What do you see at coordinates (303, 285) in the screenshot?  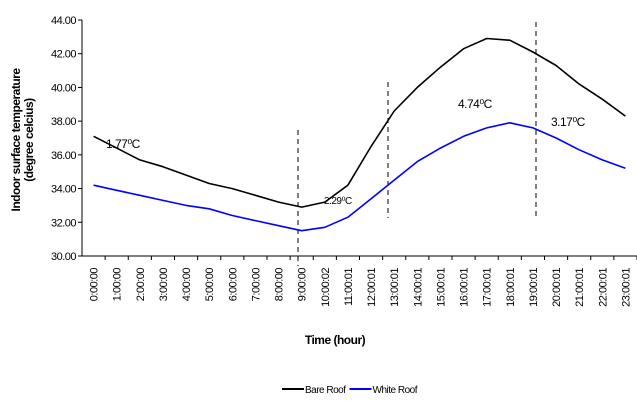 I see `x-tick-label: 9:00:00` at bounding box center [303, 285].